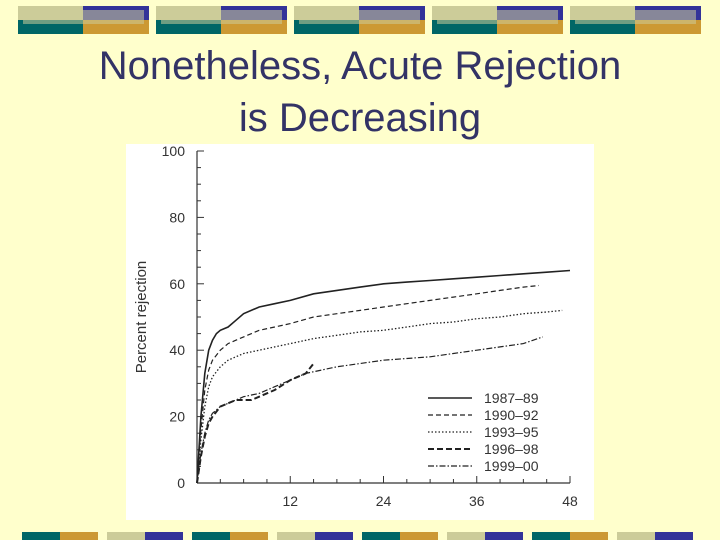 The width and height of the screenshot is (720, 540). Describe the element at coordinates (511, 398) in the screenshot. I see `legend-label-1: 1987–89` at that location.